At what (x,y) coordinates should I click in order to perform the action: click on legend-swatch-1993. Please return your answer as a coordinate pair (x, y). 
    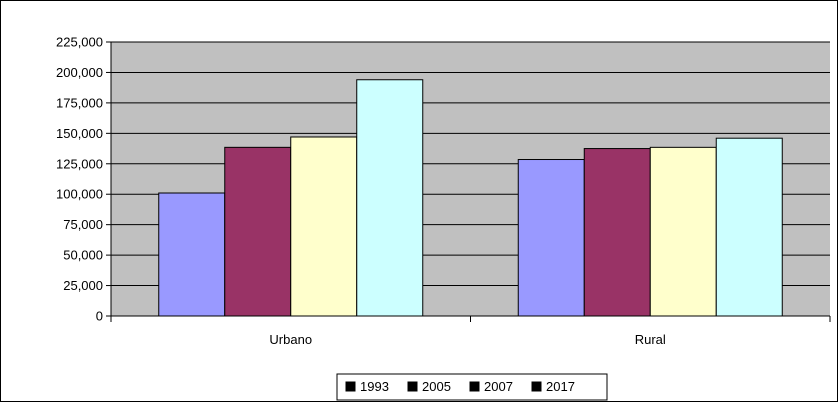
    Looking at the image, I should click on (350, 386).